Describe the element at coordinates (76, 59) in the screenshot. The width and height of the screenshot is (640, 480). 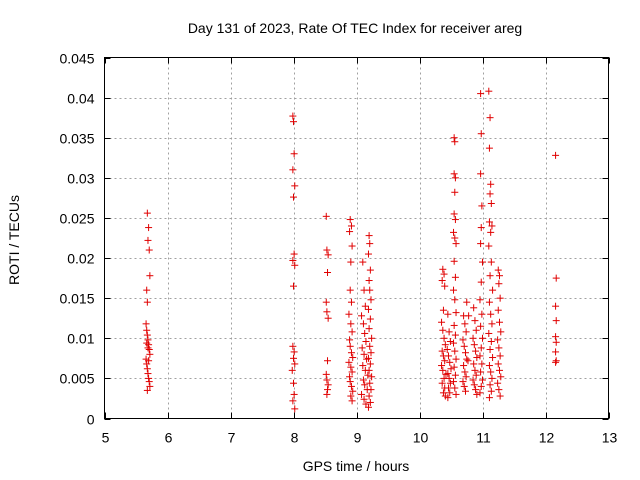
I see `y-tick-label: 0.045` at that location.